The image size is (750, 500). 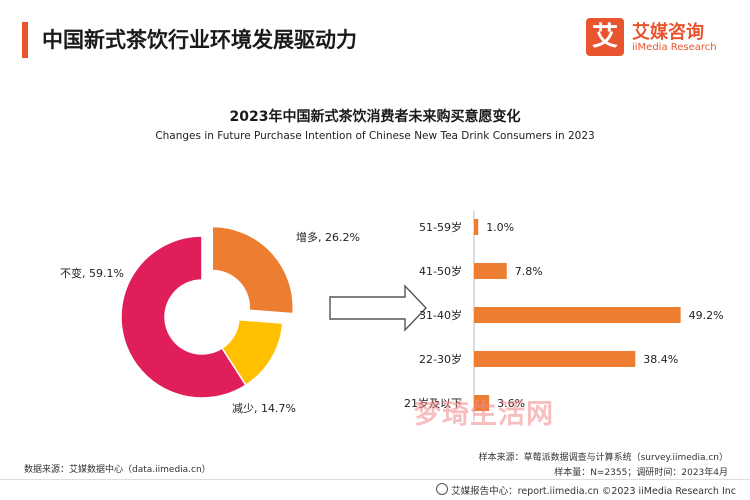 What do you see at coordinates (117, 470) in the screenshot?
I see `data-source: 数据来源：艾媒数据中心（data.iimedia.cn）` at bounding box center [117, 470].